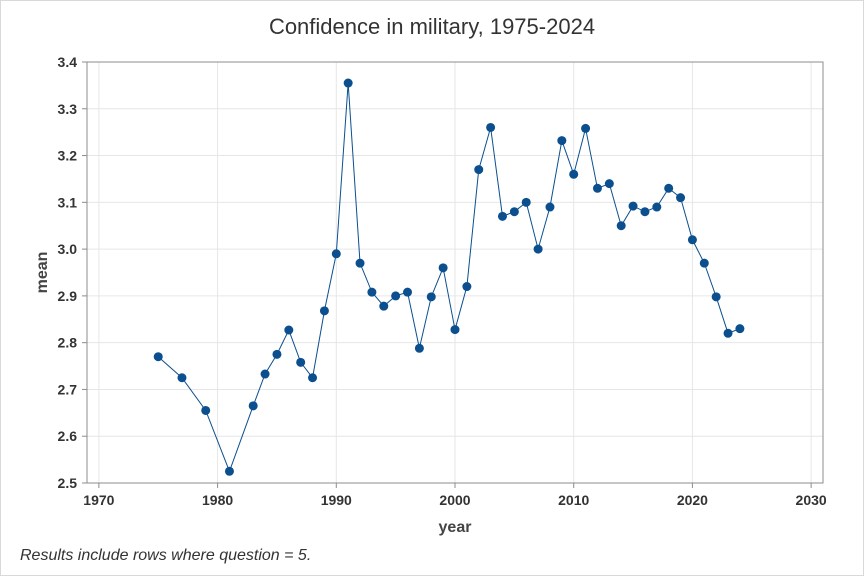 The height and width of the screenshot is (576, 864). I want to click on footnote: Results include rows where question = 5., so click(166, 555).